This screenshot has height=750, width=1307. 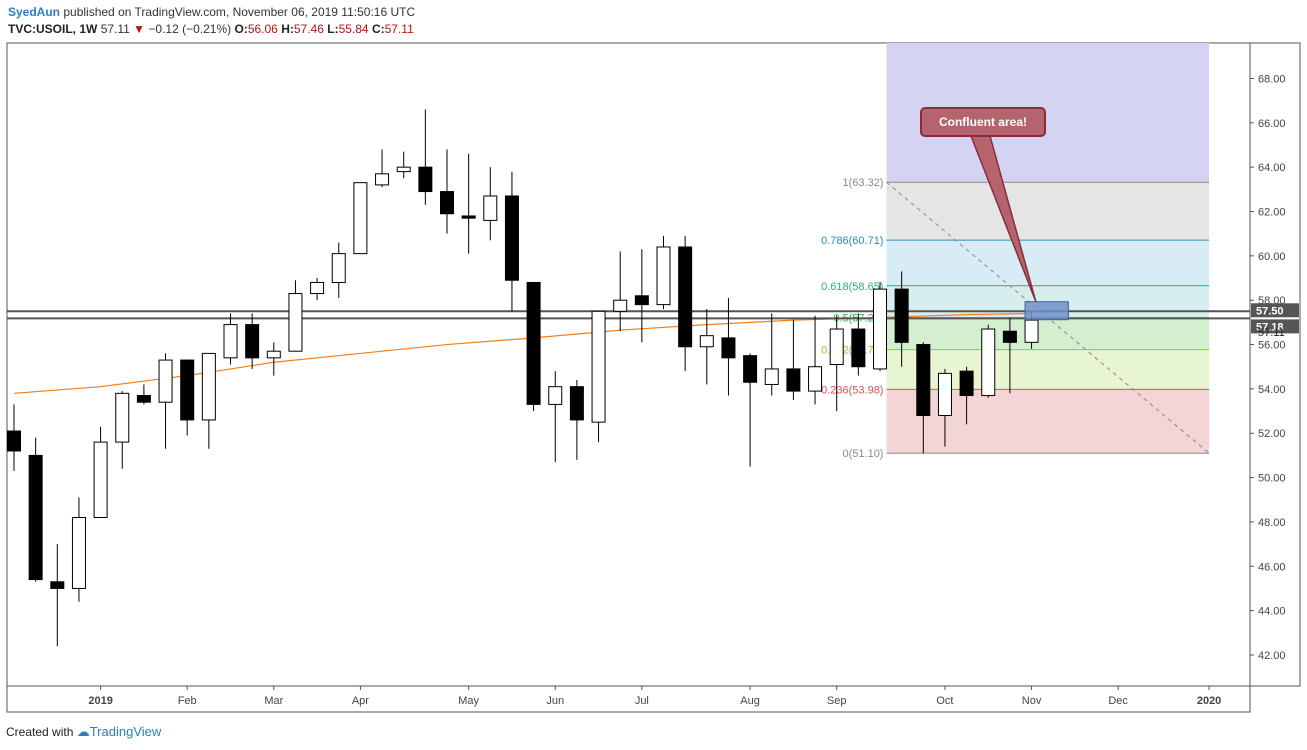 I want to click on y-tick-label: 52.00, so click(x=1272, y=434).